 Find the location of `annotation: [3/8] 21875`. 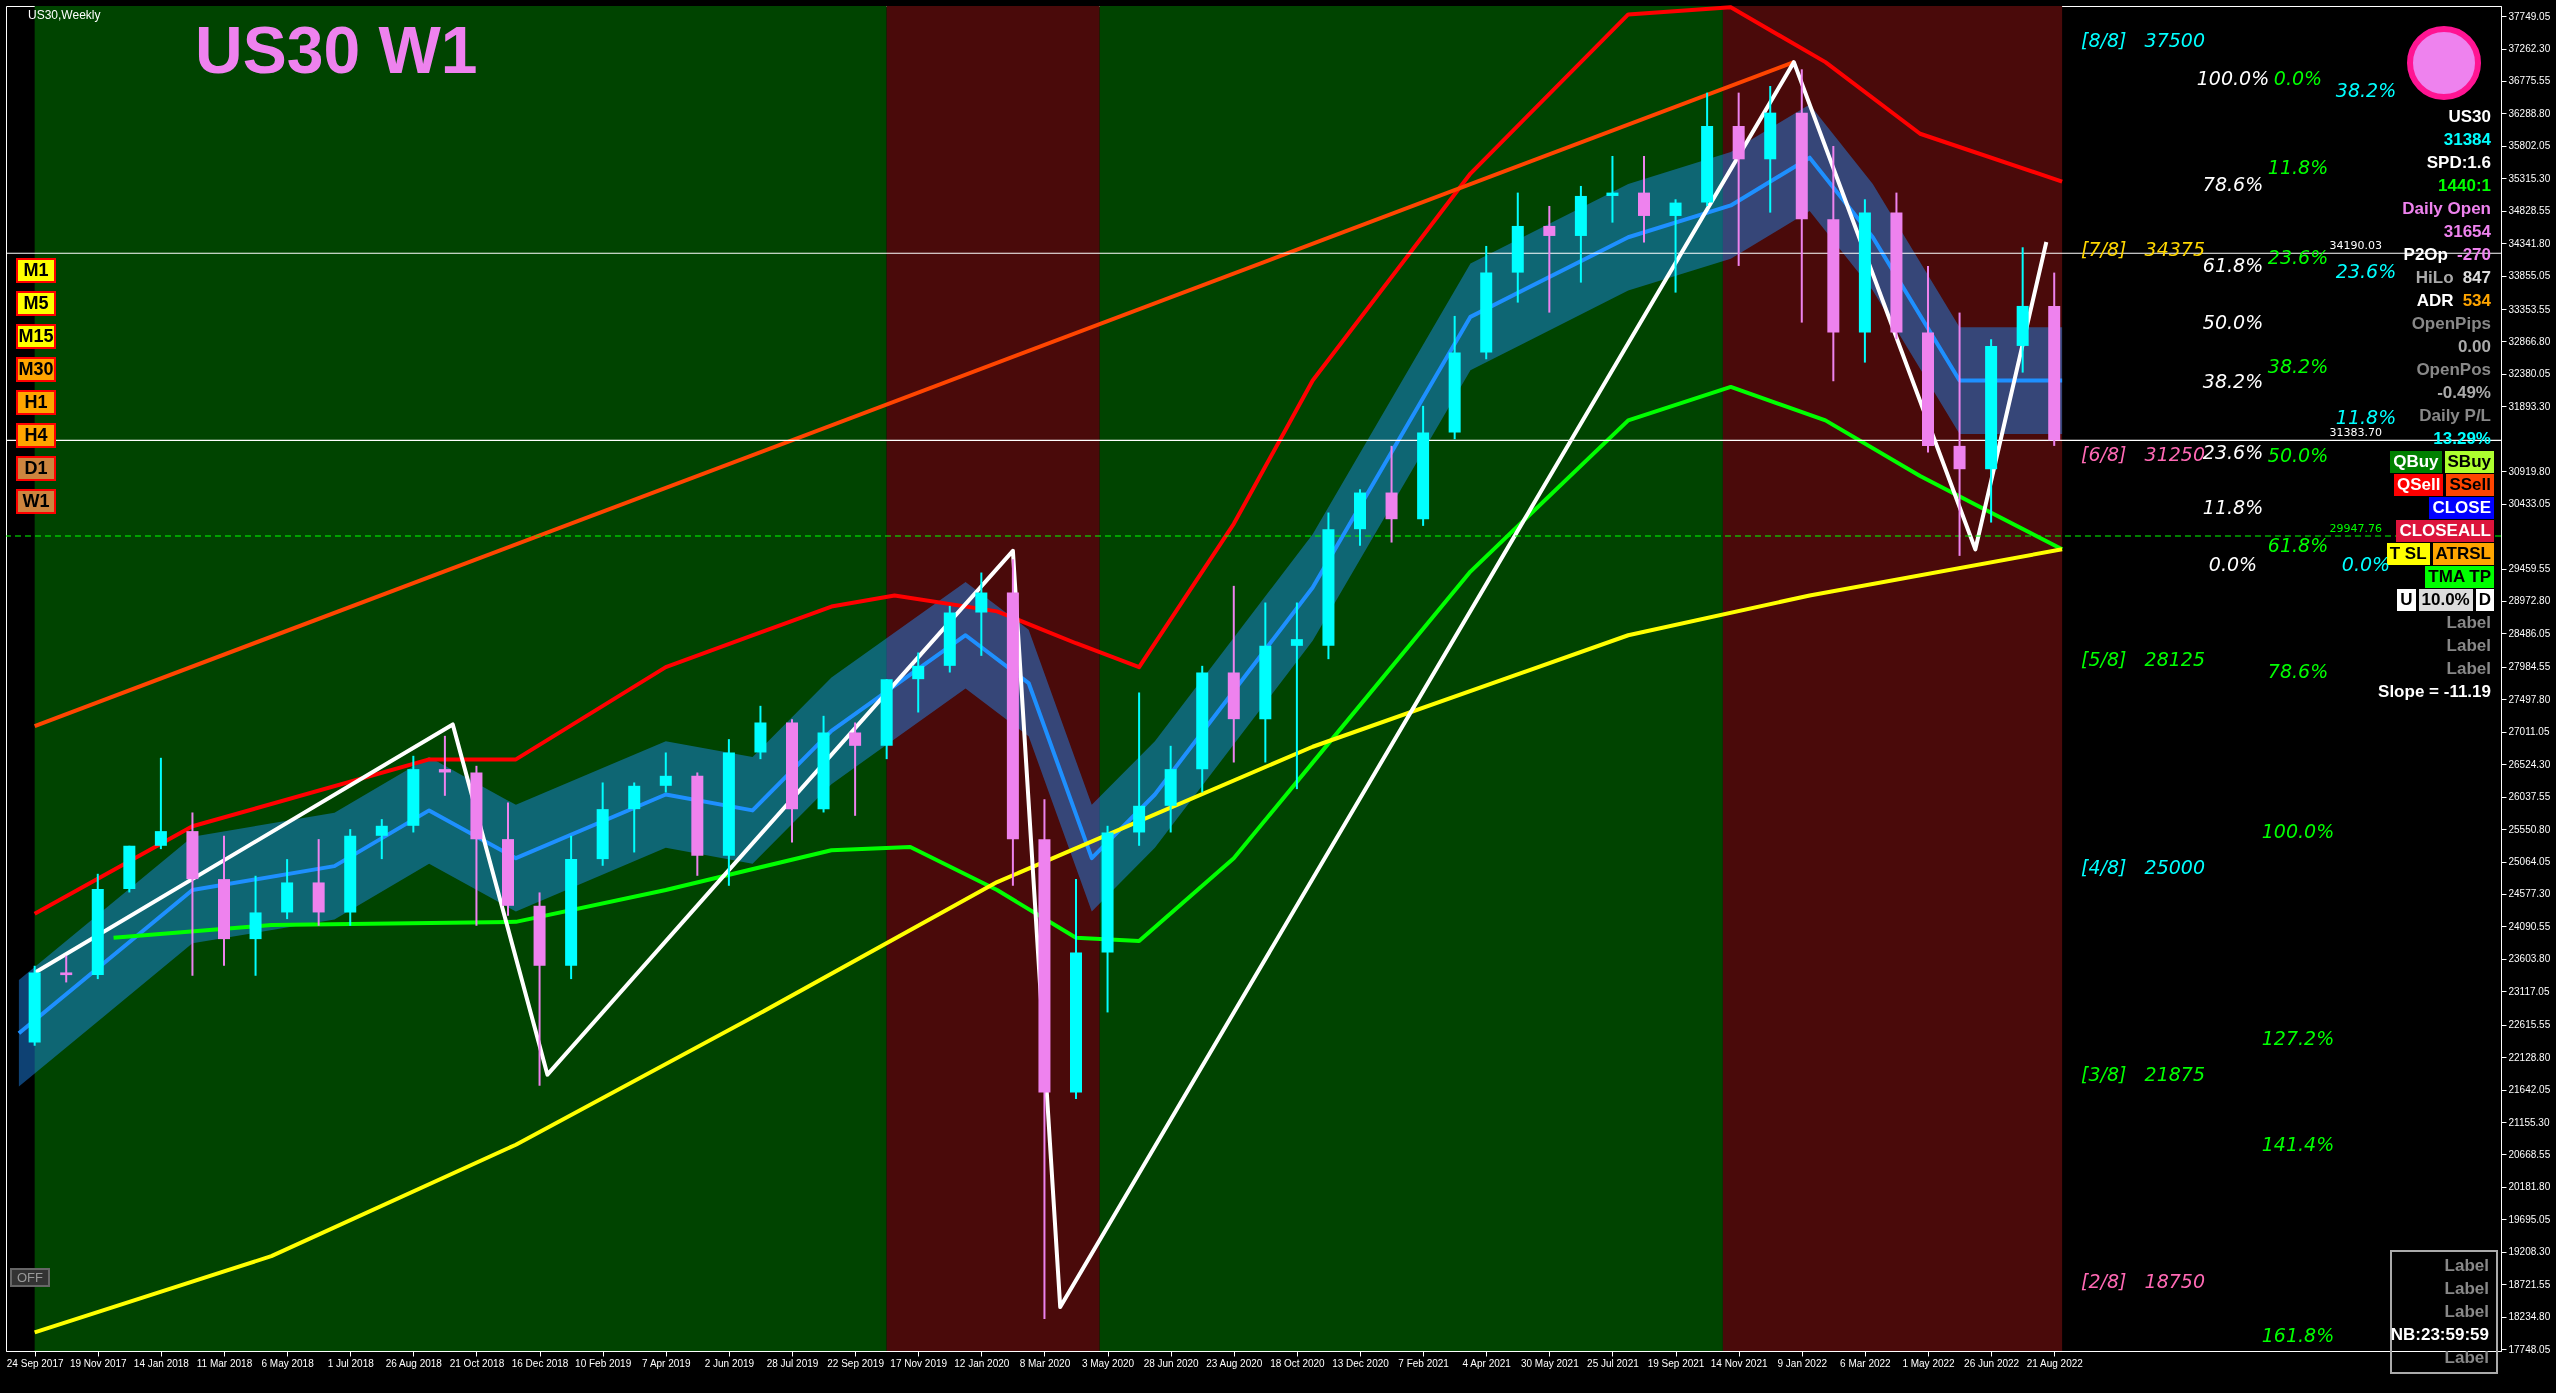

annotation: [3/8] 21875 is located at coordinates (2143, 1073).